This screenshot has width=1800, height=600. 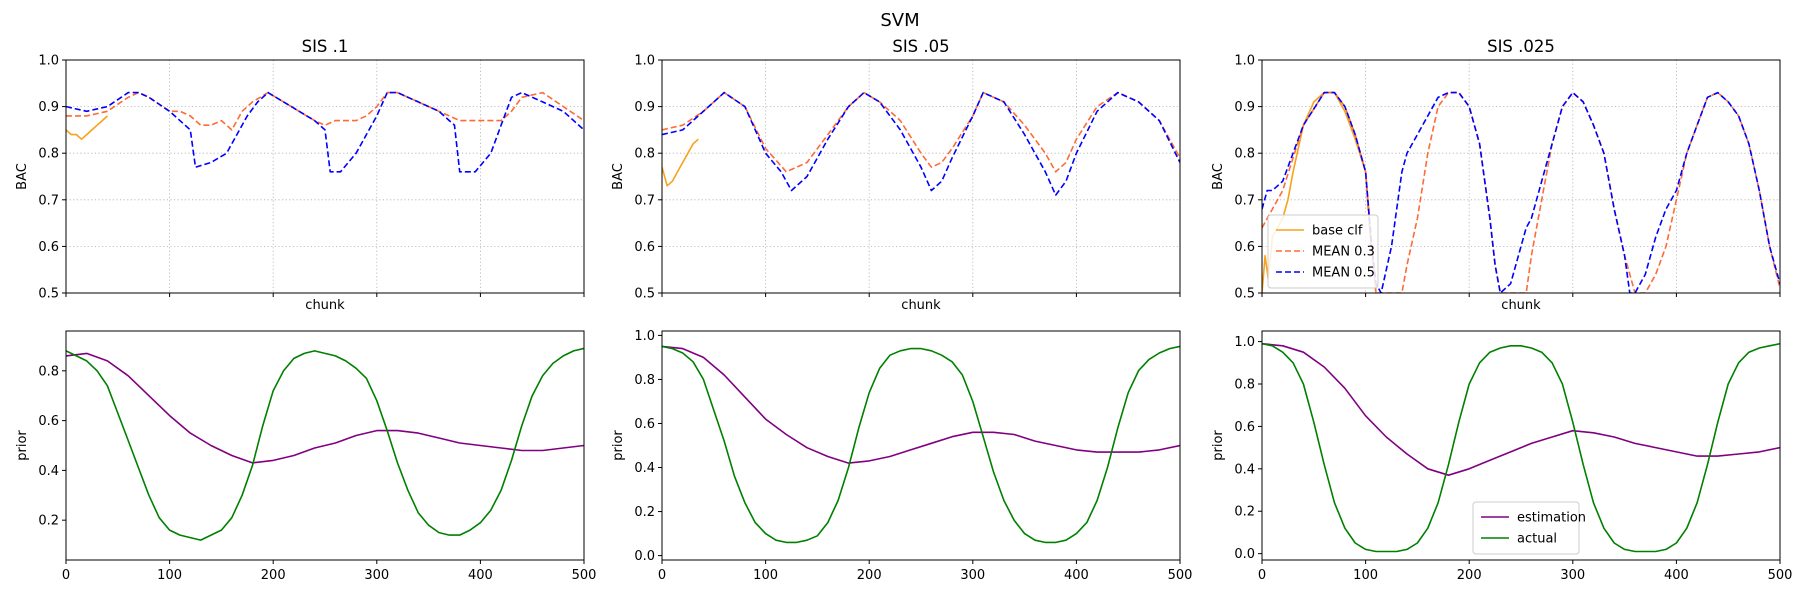 I want to click on panel-4: 0.2 0.4 0.6 0.8 0 100 200 300 400 500 prior, so click(x=306, y=456).